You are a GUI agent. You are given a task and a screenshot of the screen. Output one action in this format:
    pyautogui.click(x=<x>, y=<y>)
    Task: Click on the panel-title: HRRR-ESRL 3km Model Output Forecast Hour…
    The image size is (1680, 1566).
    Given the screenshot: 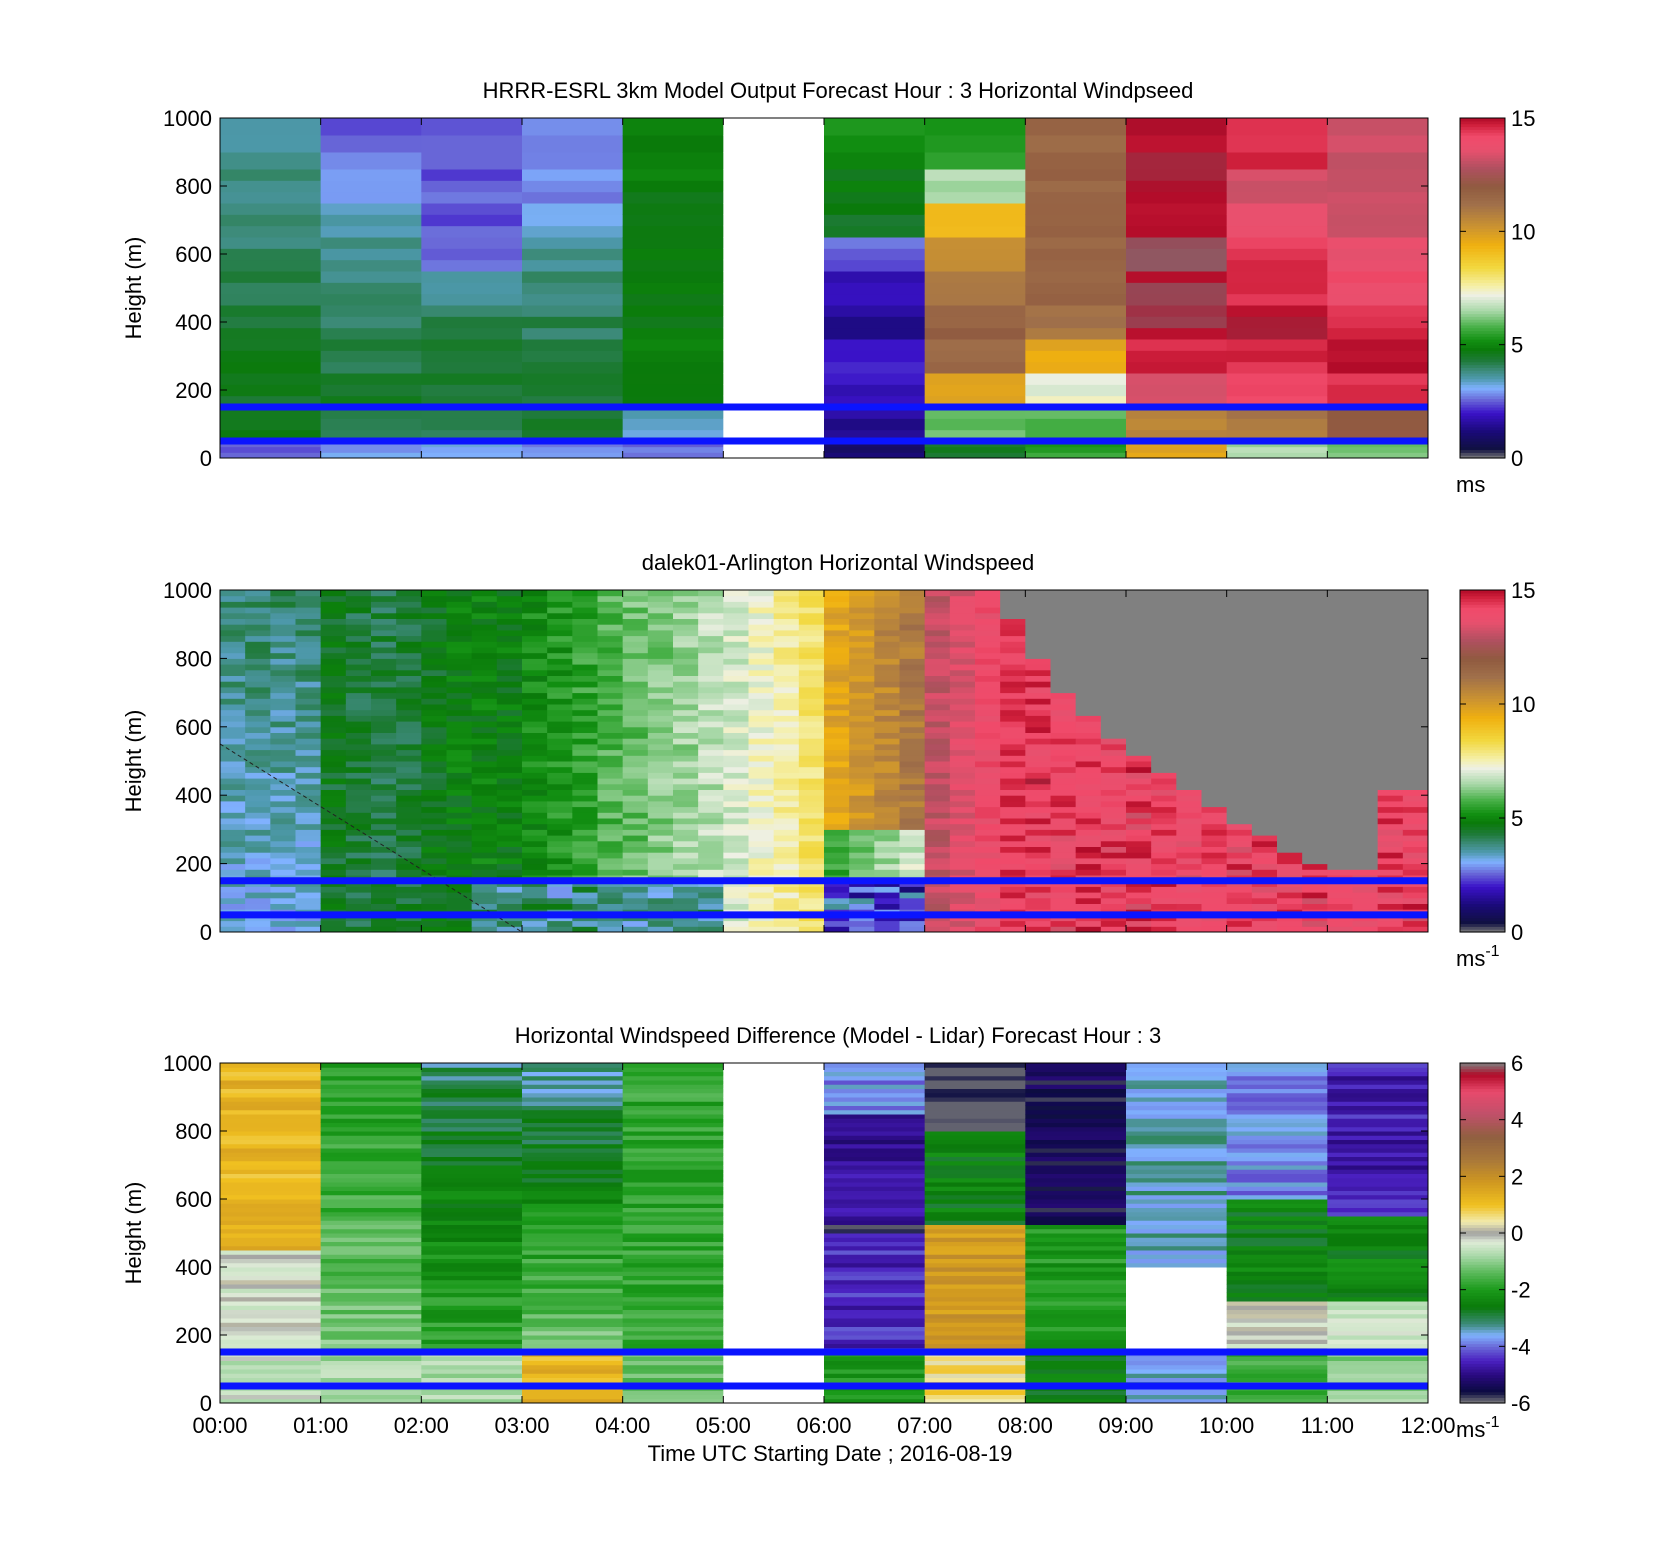 What is the action you would take?
    pyautogui.click(x=838, y=90)
    